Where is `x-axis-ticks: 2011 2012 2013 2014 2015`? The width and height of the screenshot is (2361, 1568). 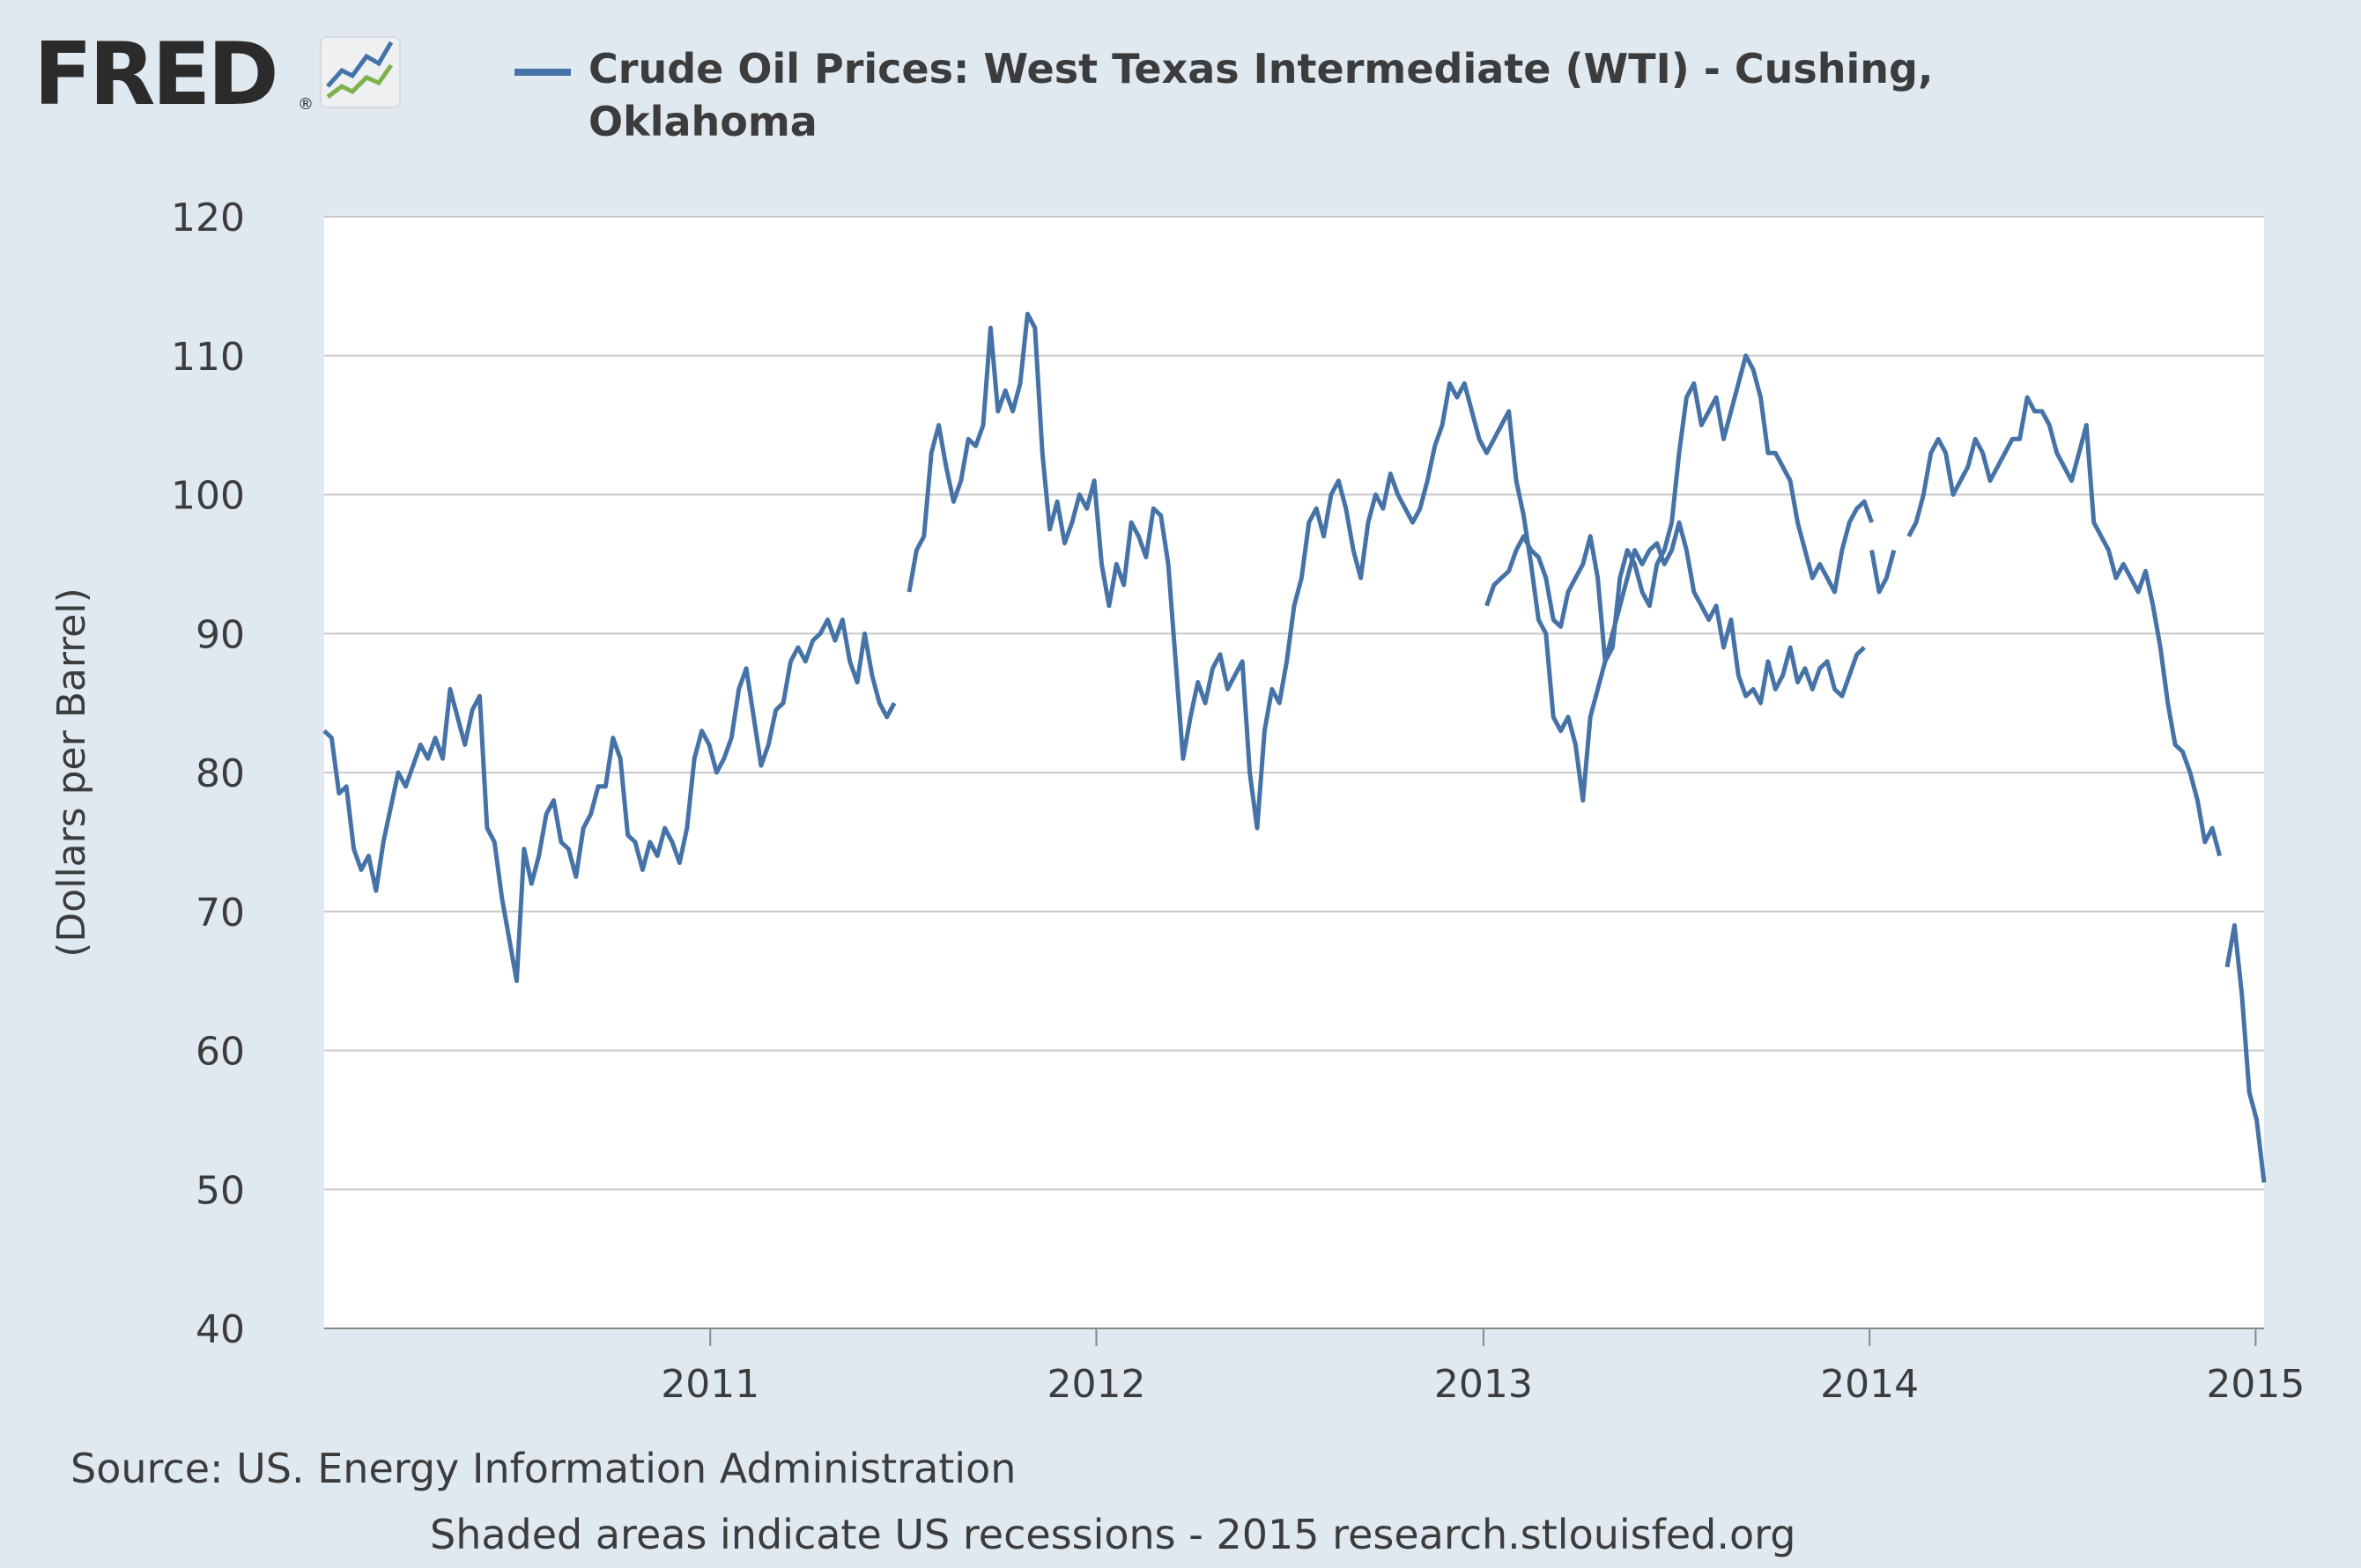
x-axis-ticks: 2011 2012 2013 2014 2015 is located at coordinates (1483, 1367).